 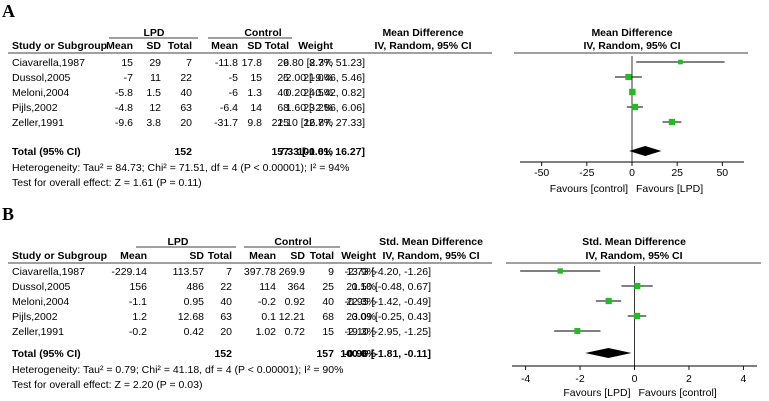 What do you see at coordinates (254, 93) in the screenshot?
I see `panel-a-row-3-sd2: 1.3` at bounding box center [254, 93].